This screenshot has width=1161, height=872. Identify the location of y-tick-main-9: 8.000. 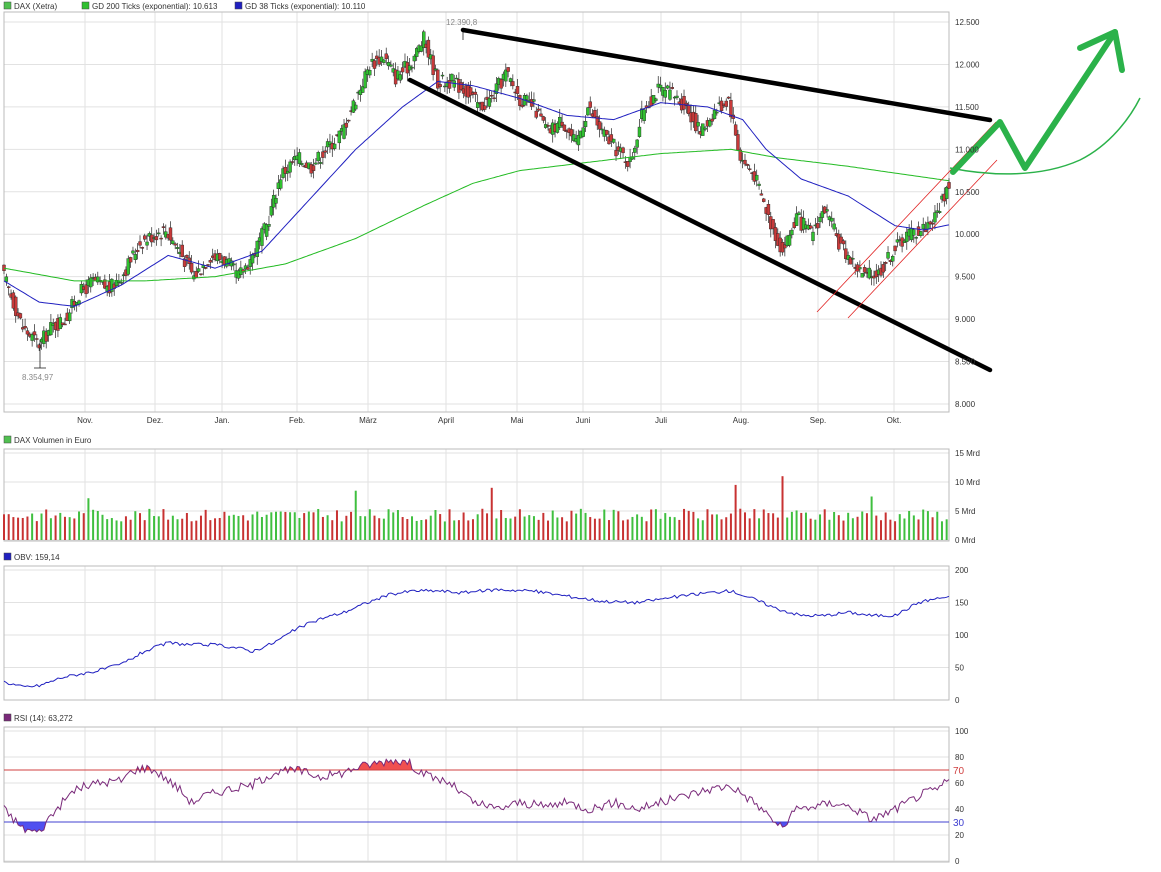
(965, 404).